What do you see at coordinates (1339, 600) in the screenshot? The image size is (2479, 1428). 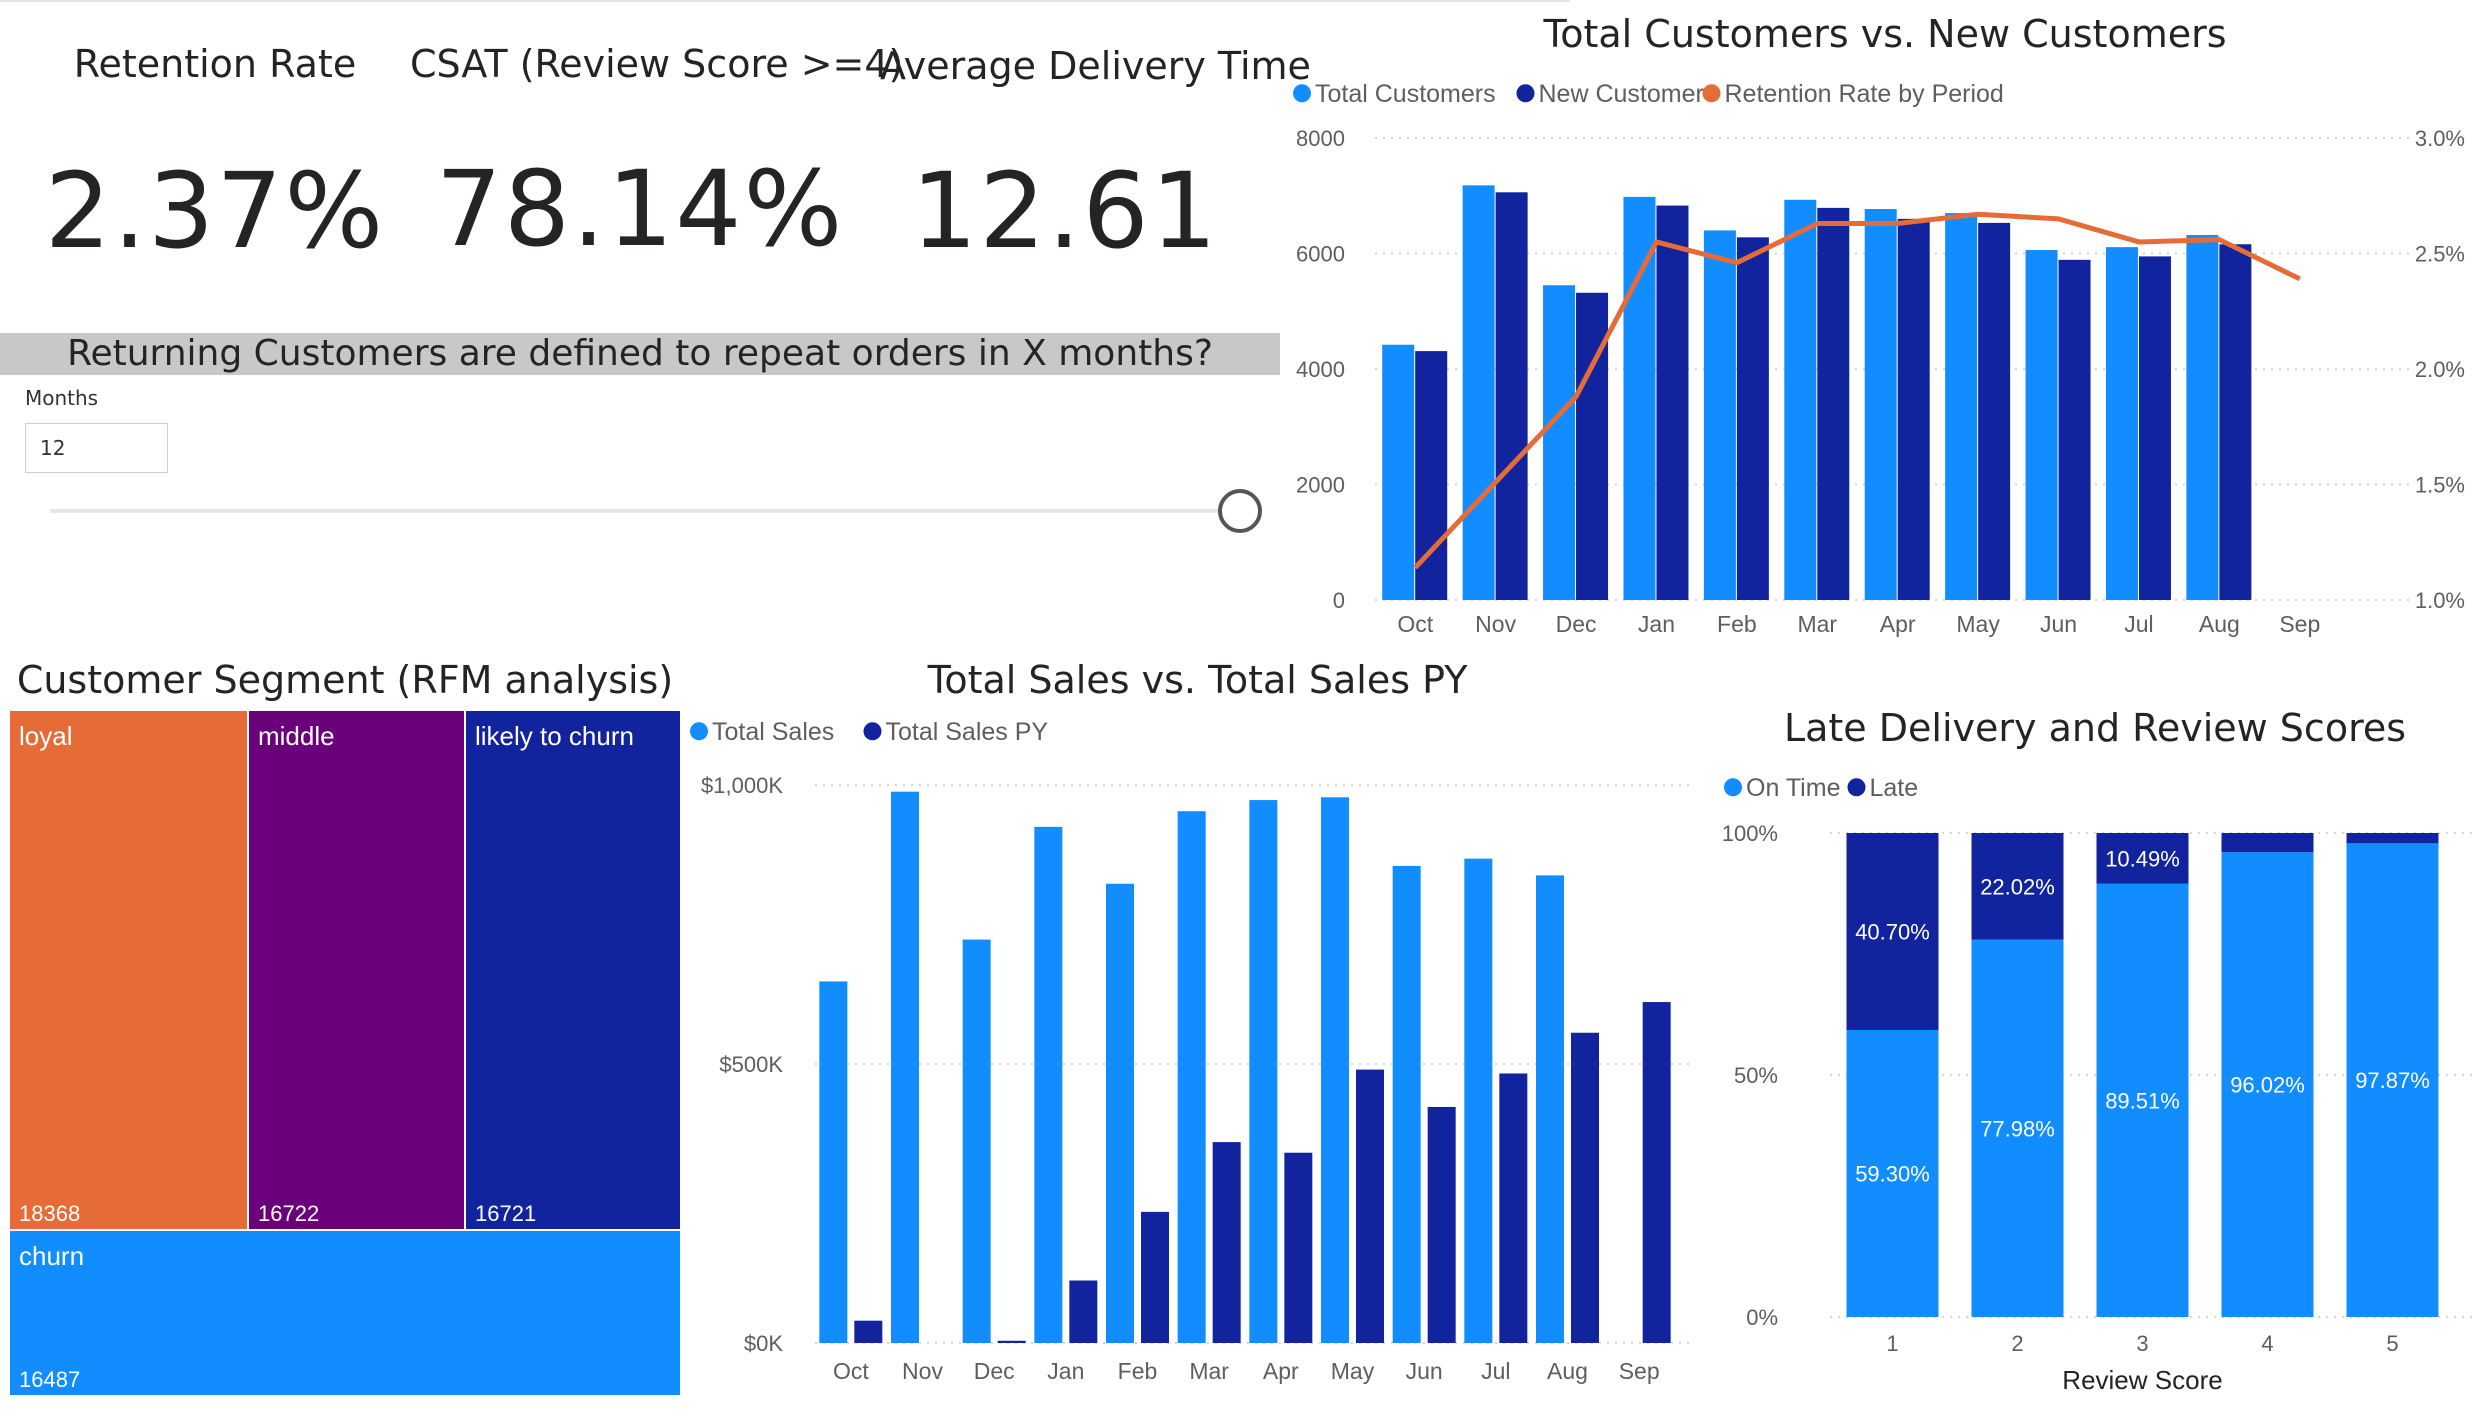 I see `y-tick-label: 0` at bounding box center [1339, 600].